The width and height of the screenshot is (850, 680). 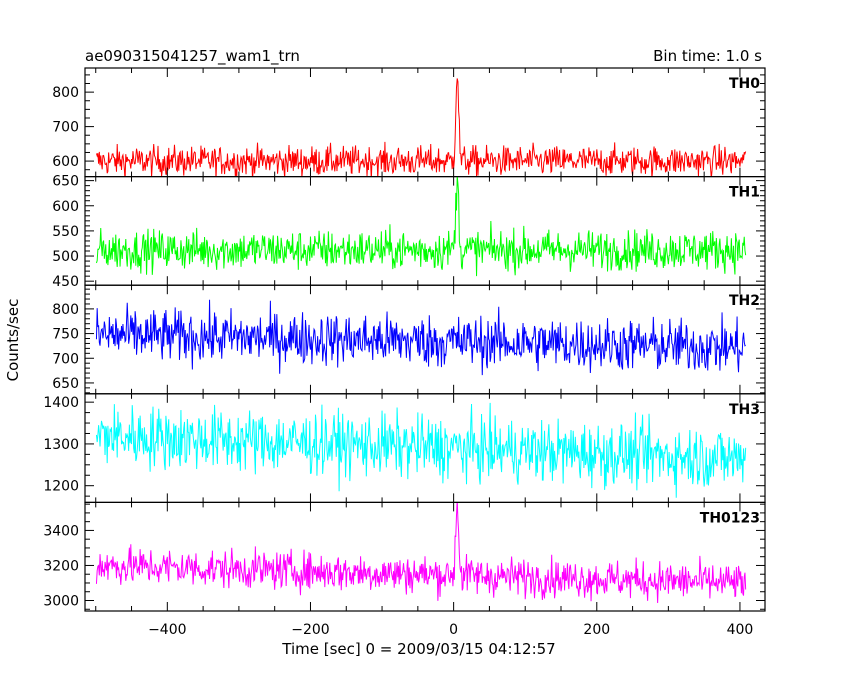 I want to click on panel-frame, so click(x=425, y=231).